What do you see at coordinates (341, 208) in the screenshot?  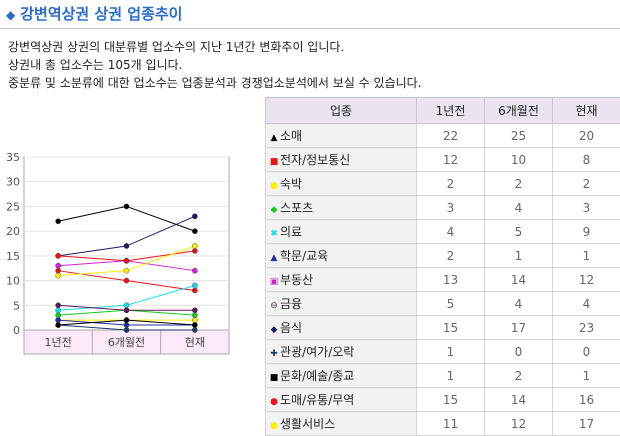 I see `industry-cell: ◆스포츠` at bounding box center [341, 208].